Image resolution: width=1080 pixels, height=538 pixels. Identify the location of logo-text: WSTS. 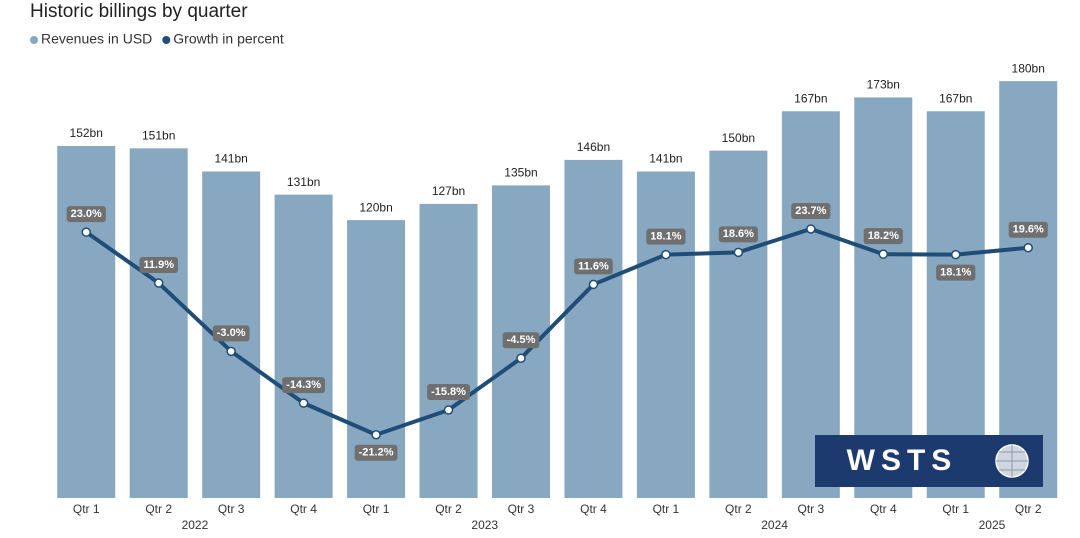
(902, 460).